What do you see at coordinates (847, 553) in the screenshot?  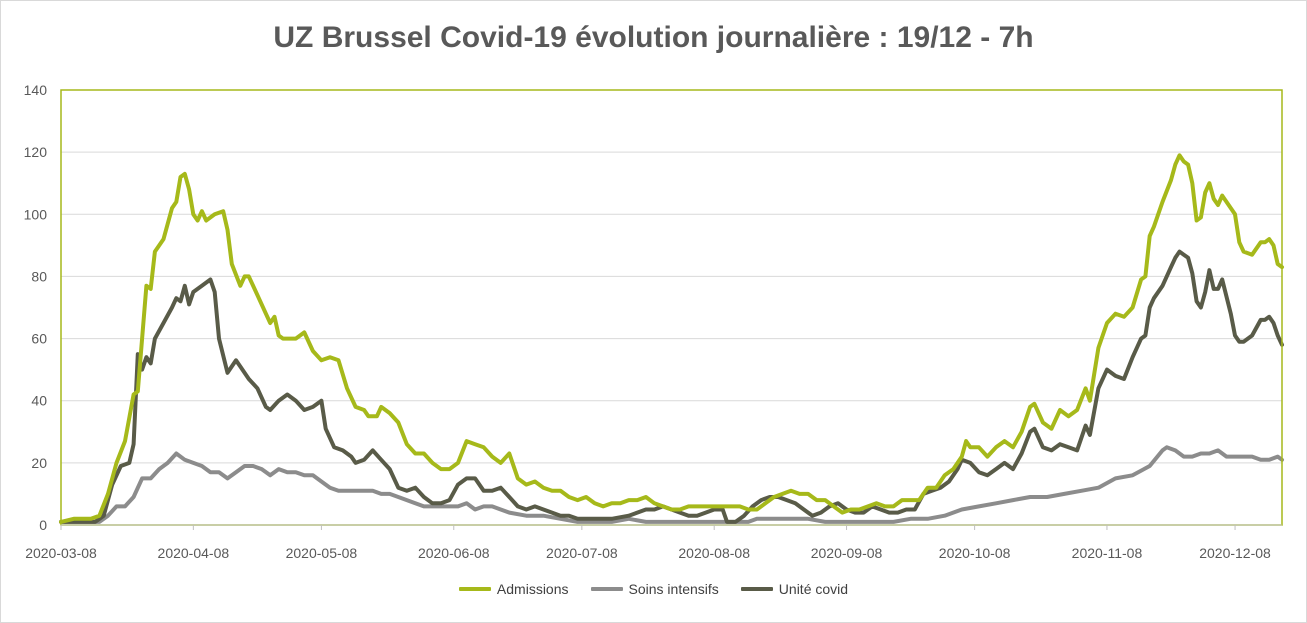 I see `x-tick-label: 2020-09-08` at bounding box center [847, 553].